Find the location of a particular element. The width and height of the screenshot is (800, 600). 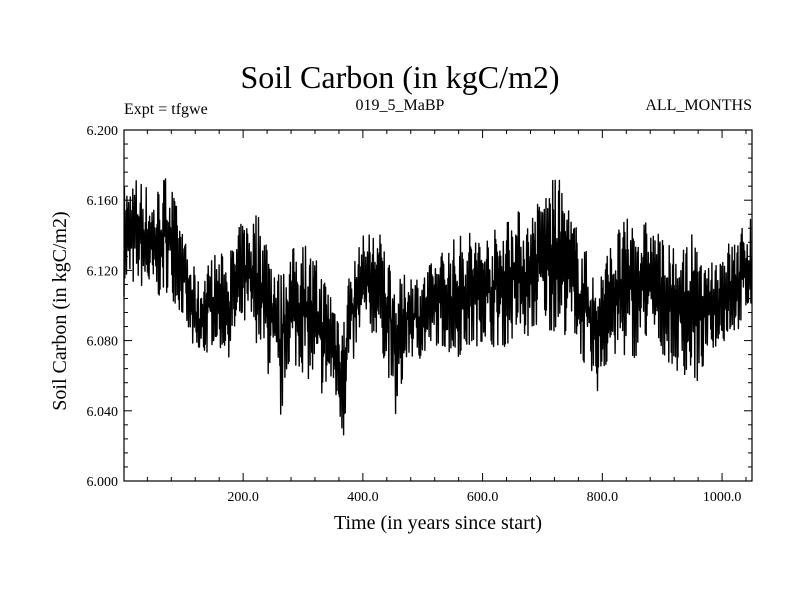

y-tick-label: 6.160 is located at coordinates (103, 201).